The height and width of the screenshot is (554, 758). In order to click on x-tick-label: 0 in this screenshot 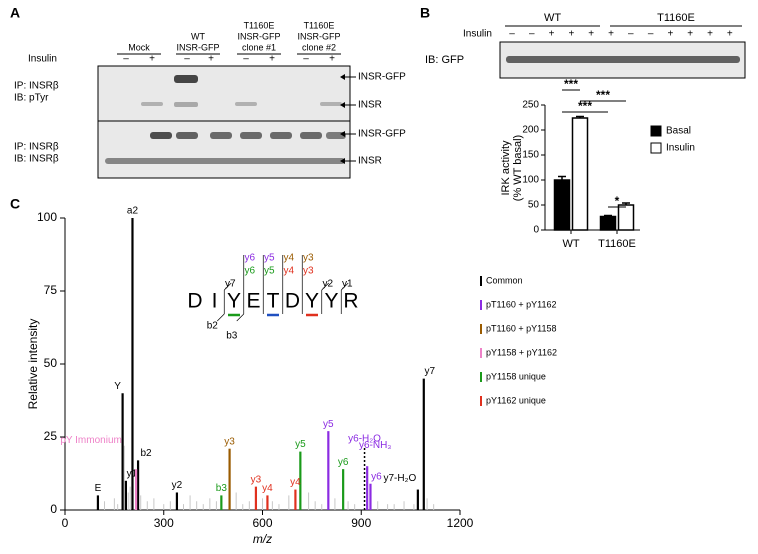, I will do `click(65, 523)`.